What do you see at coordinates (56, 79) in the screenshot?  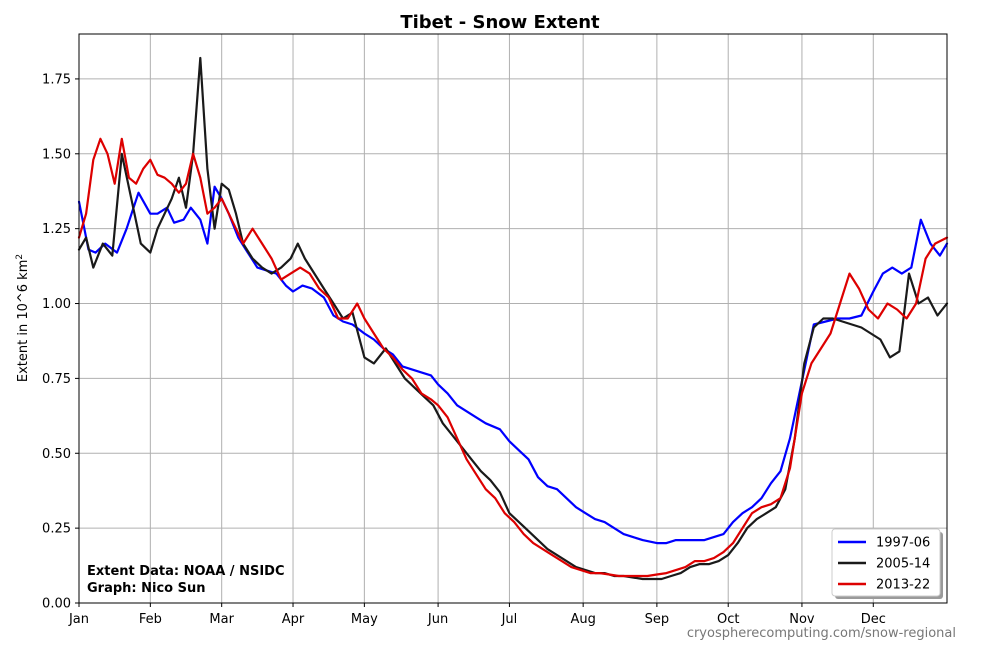 I see `y-tick-label: 1.75` at bounding box center [56, 79].